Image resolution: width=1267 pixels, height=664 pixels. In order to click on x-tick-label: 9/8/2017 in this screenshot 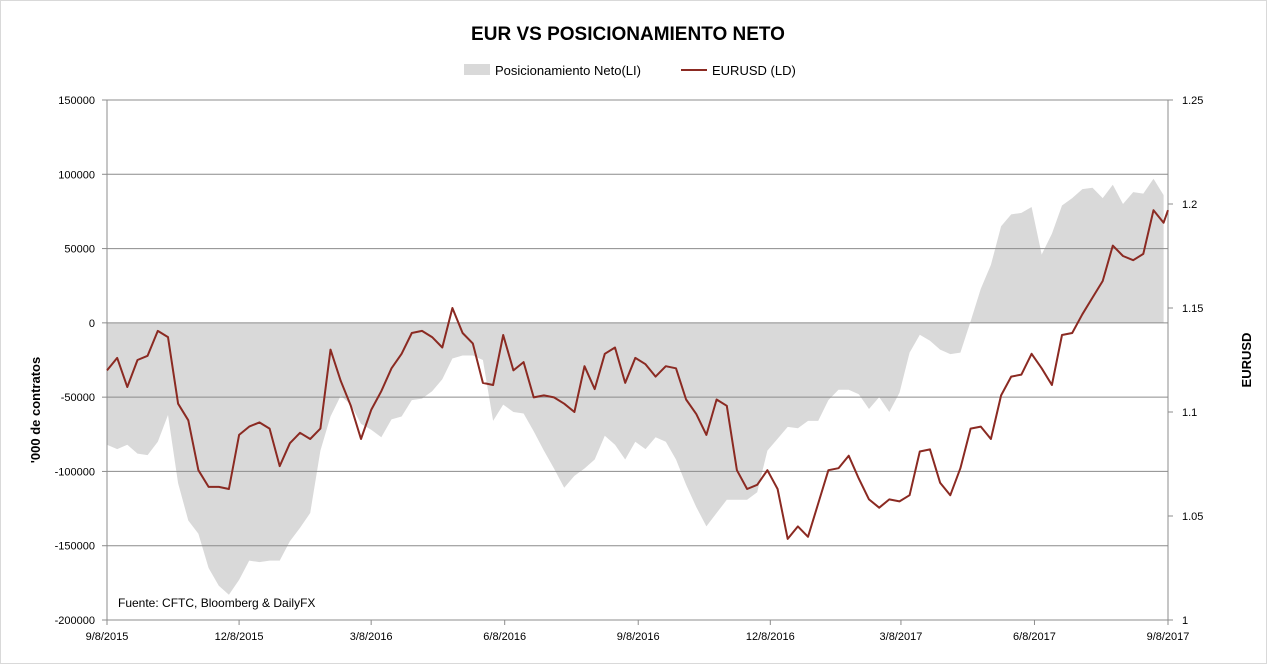, I will do `click(1168, 637)`.